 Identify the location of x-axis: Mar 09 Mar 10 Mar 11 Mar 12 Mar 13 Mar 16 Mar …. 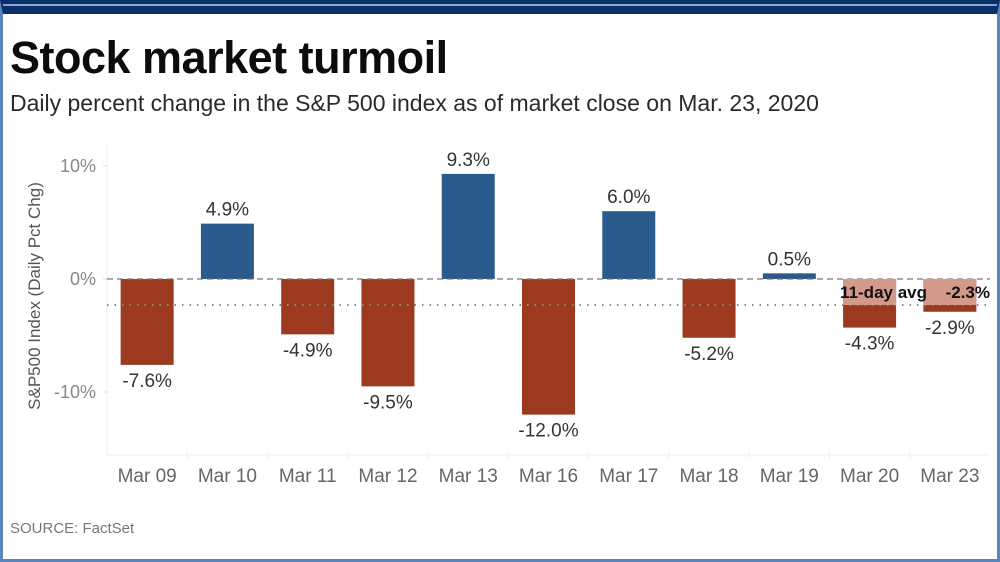
(549, 476).